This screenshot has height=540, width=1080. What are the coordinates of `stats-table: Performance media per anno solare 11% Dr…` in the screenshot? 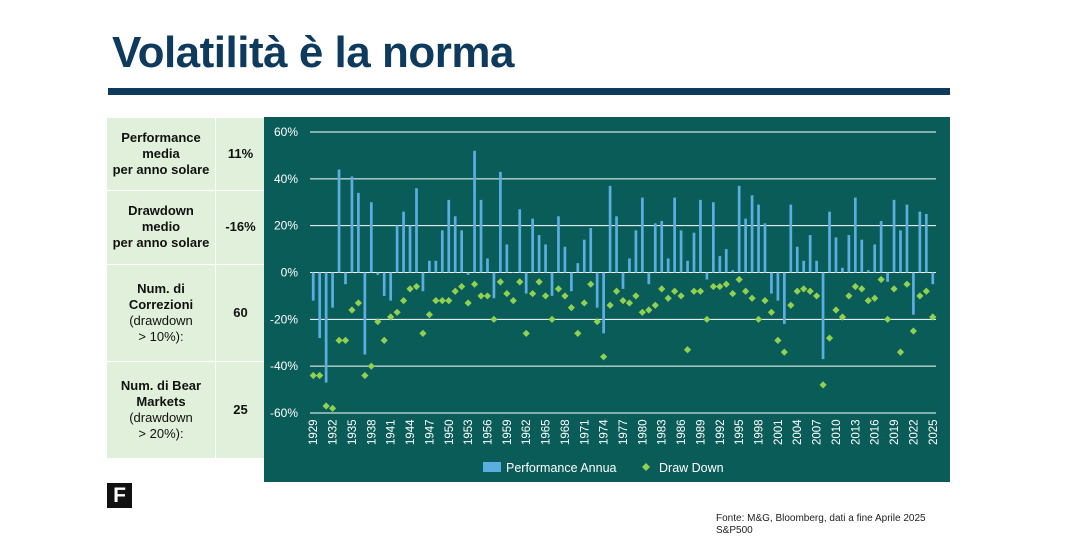 It's located at (186, 288).